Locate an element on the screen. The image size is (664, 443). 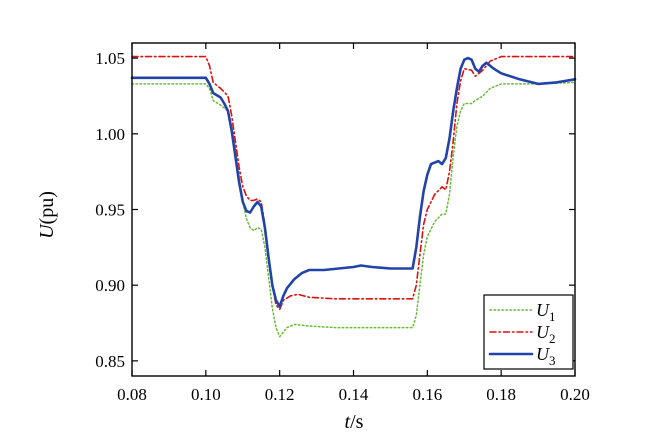
y-tick-label: 0.90 is located at coordinates (110, 285).